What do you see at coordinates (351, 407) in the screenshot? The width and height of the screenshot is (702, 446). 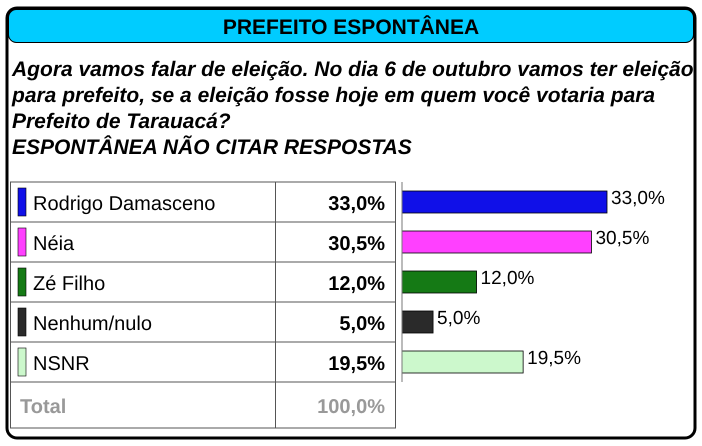 I see `text: 100,0%` at bounding box center [351, 407].